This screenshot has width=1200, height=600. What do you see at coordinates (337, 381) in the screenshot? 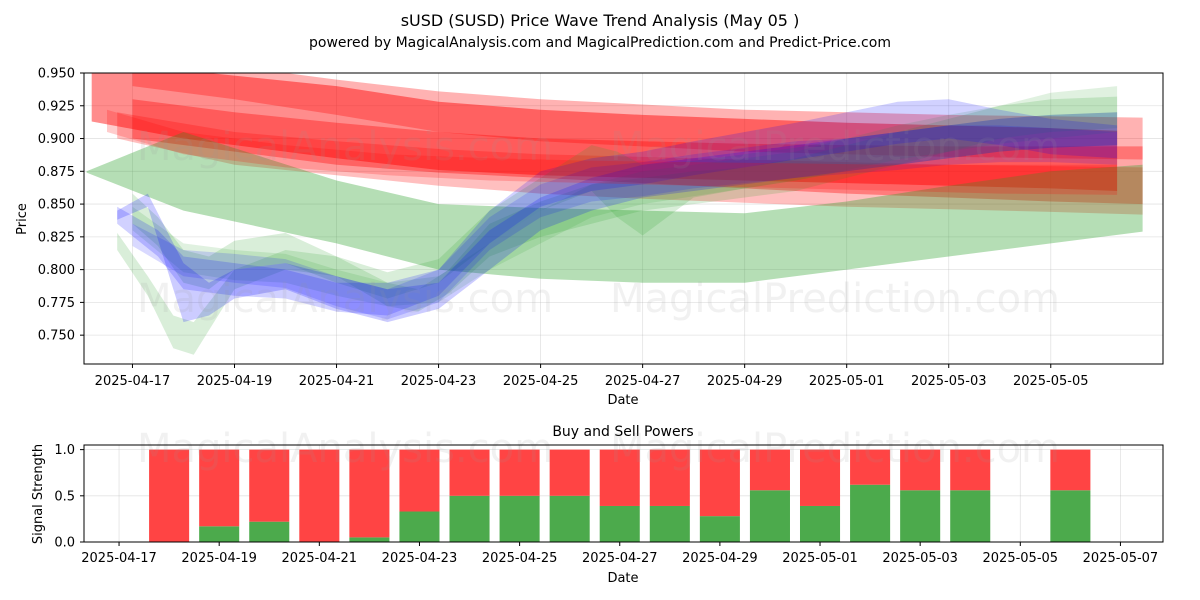
I see `price-x-tick-label: 2025-04-21` at bounding box center [337, 381].